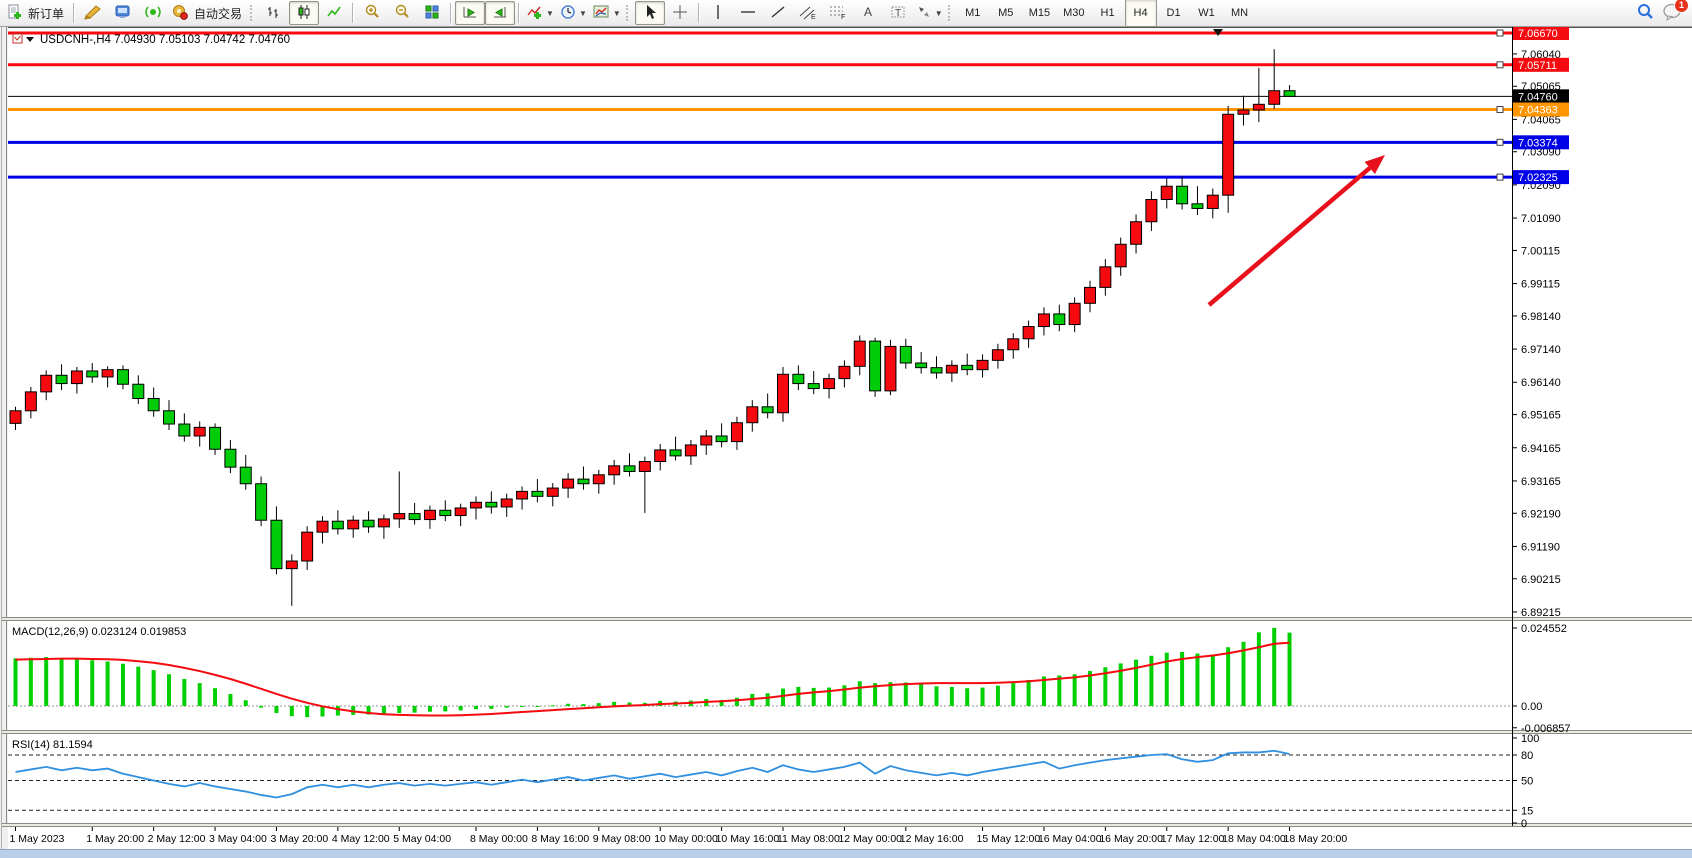 The image size is (1692, 858). I want to click on timeframe-button-m15: M15, so click(1039, 13).